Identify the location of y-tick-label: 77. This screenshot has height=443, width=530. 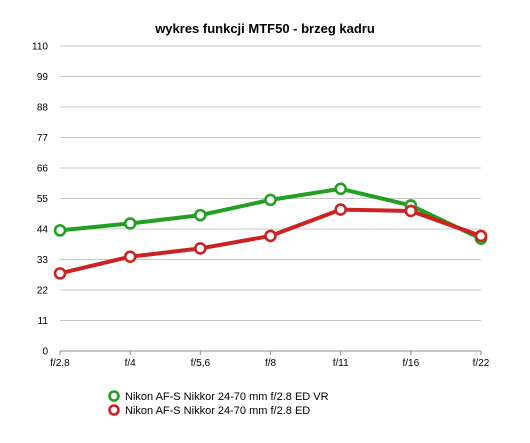
(43, 138).